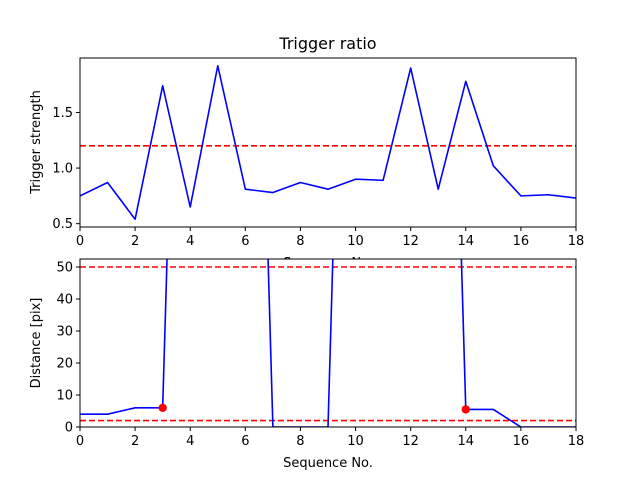 The height and width of the screenshot is (480, 640). Describe the element at coordinates (36, 343) in the screenshot. I see `chart-1-ylabel: Distance [pix]` at that location.